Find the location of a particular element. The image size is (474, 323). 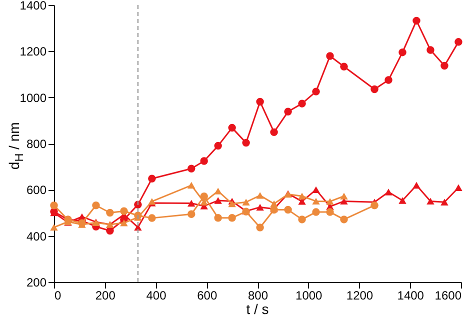

y-tick-label: 1200 is located at coordinates (33, 51).